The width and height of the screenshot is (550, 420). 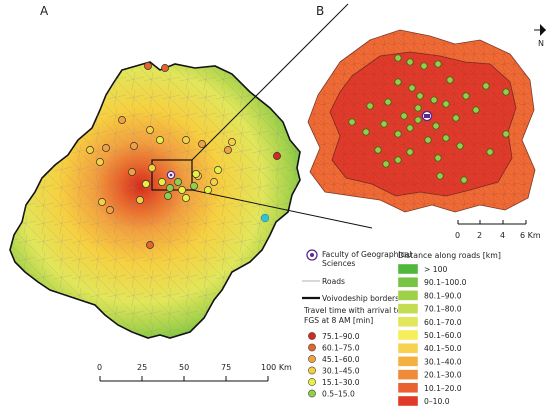 I want to click on legend-distance-label: 30.1–40.0, so click(x=443, y=361).